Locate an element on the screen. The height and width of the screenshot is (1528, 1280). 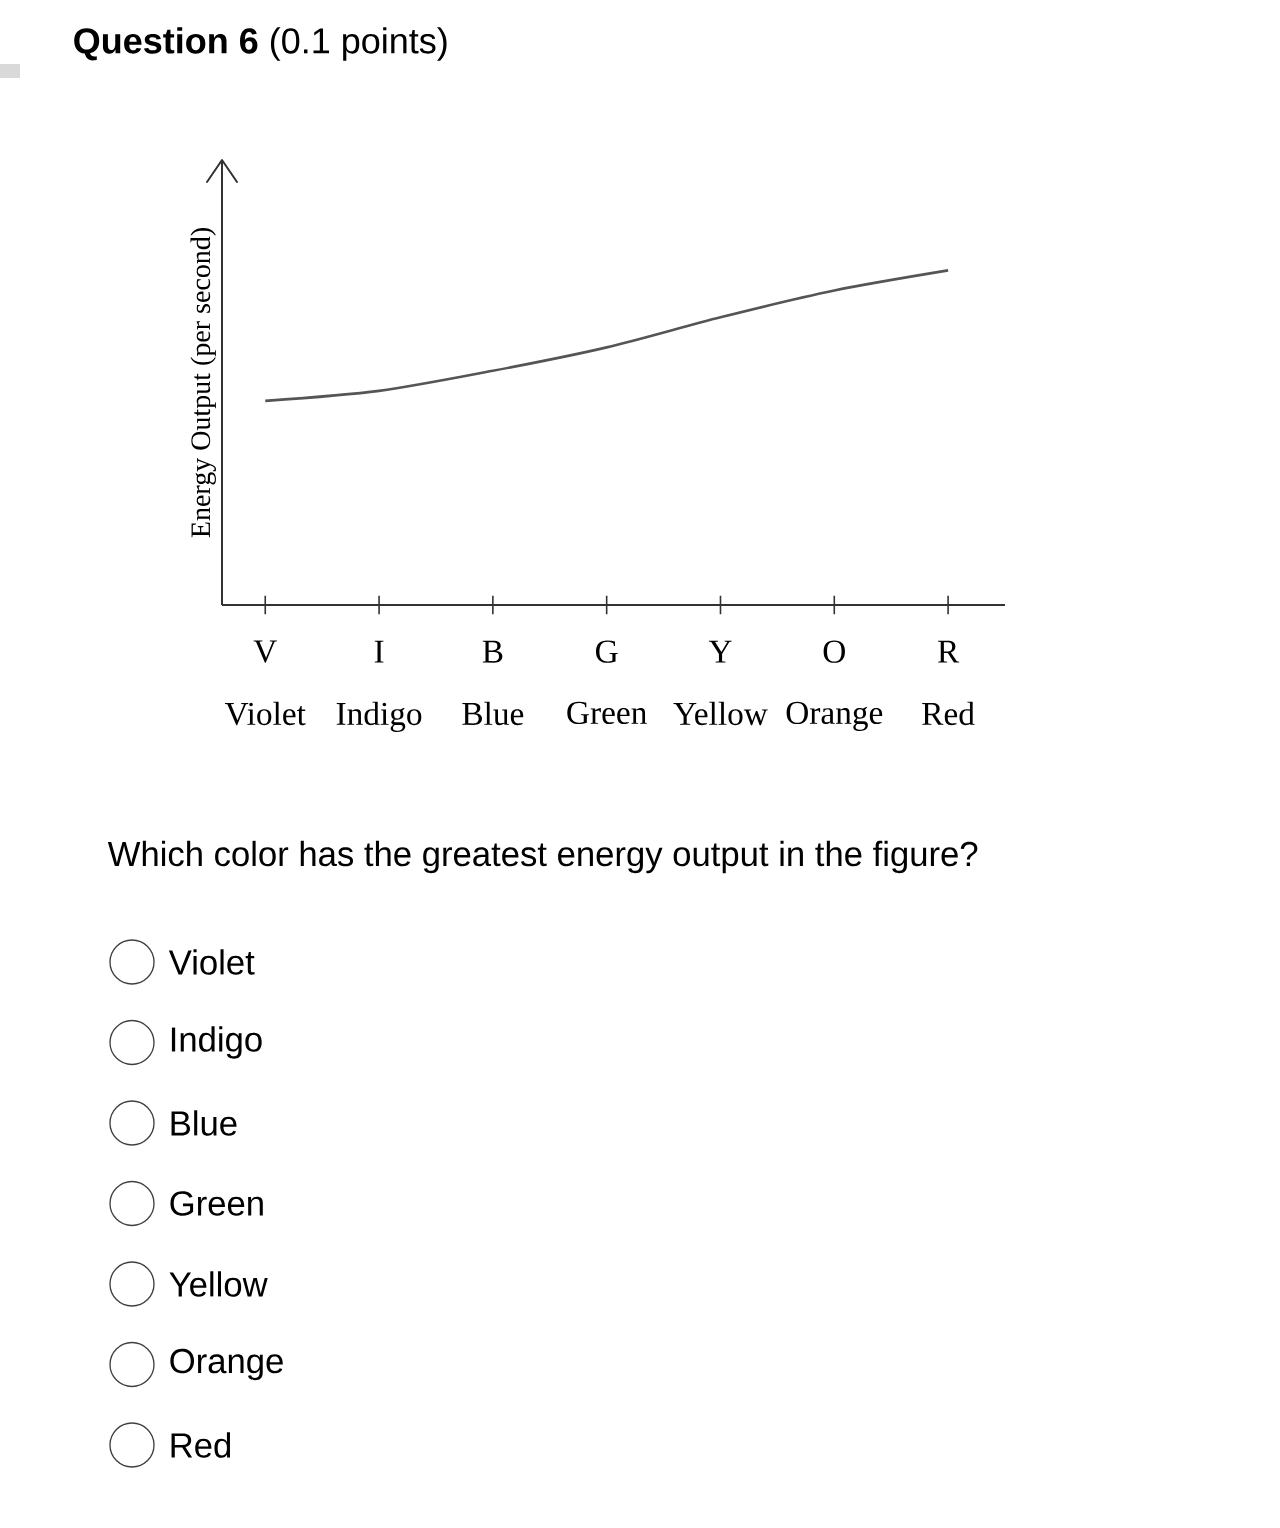
text: Violet is located at coordinates (211, 962).